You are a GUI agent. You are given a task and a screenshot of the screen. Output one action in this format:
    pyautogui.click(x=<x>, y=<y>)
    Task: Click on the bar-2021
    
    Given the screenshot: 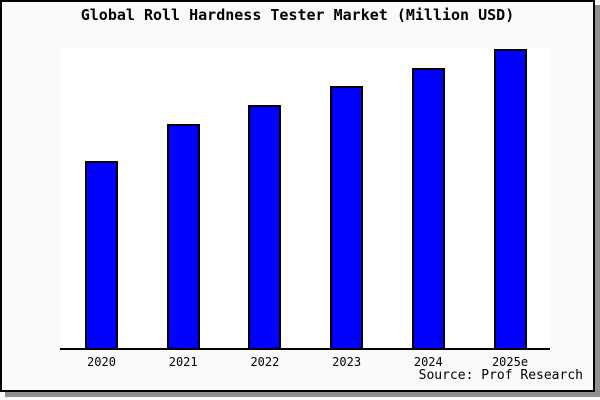 What is the action you would take?
    pyautogui.click(x=183, y=236)
    